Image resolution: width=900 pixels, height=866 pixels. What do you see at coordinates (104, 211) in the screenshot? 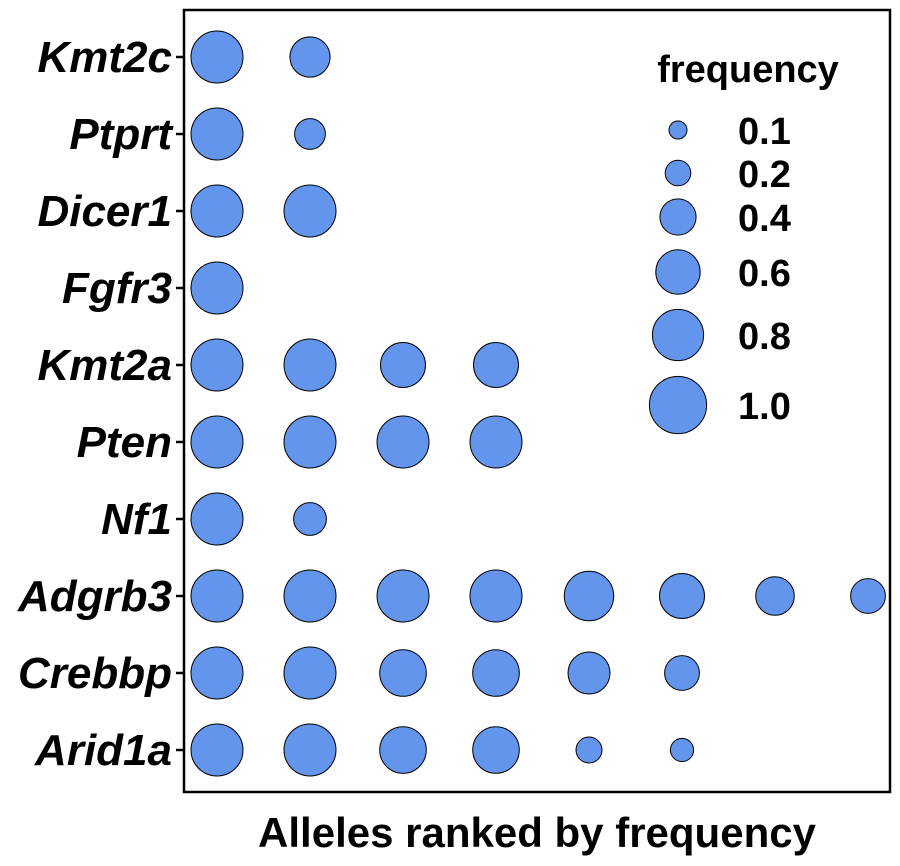
I see `y-tick-label: Dicer1` at bounding box center [104, 211].